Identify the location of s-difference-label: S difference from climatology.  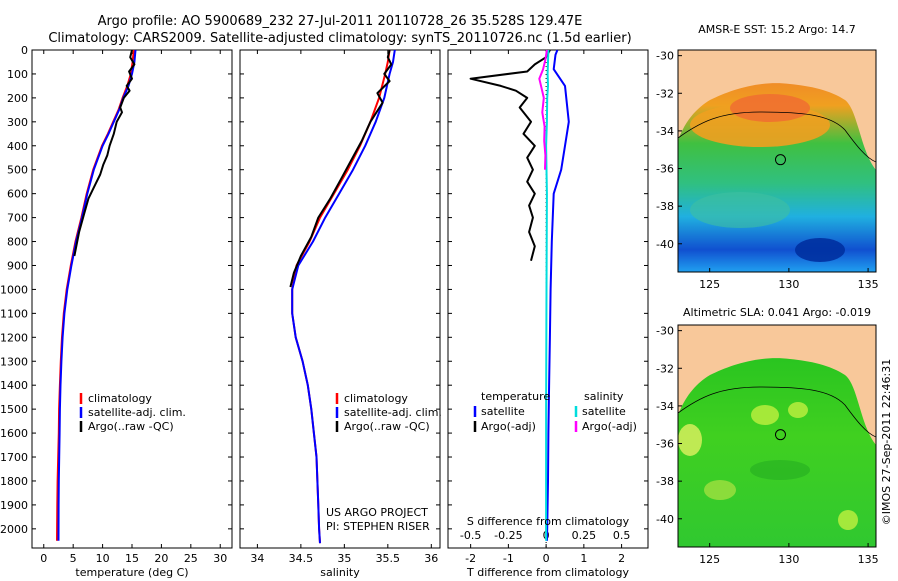
(548, 521).